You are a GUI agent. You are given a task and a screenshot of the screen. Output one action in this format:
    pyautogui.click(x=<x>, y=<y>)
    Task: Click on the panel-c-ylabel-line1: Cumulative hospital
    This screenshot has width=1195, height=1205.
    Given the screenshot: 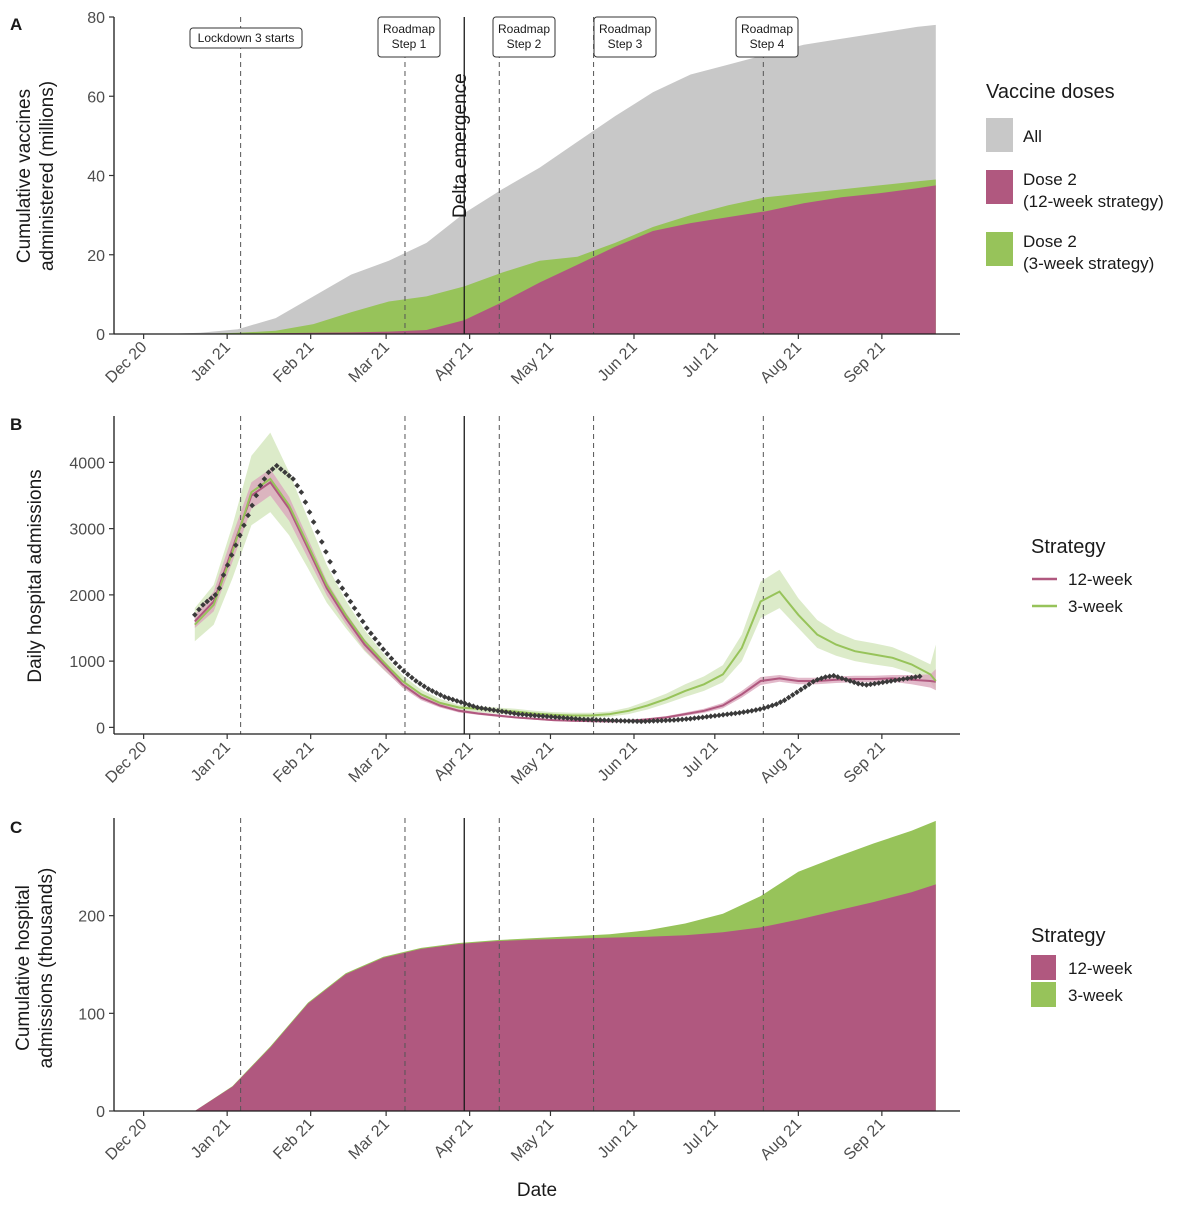 What is the action you would take?
    pyautogui.click(x=23, y=968)
    